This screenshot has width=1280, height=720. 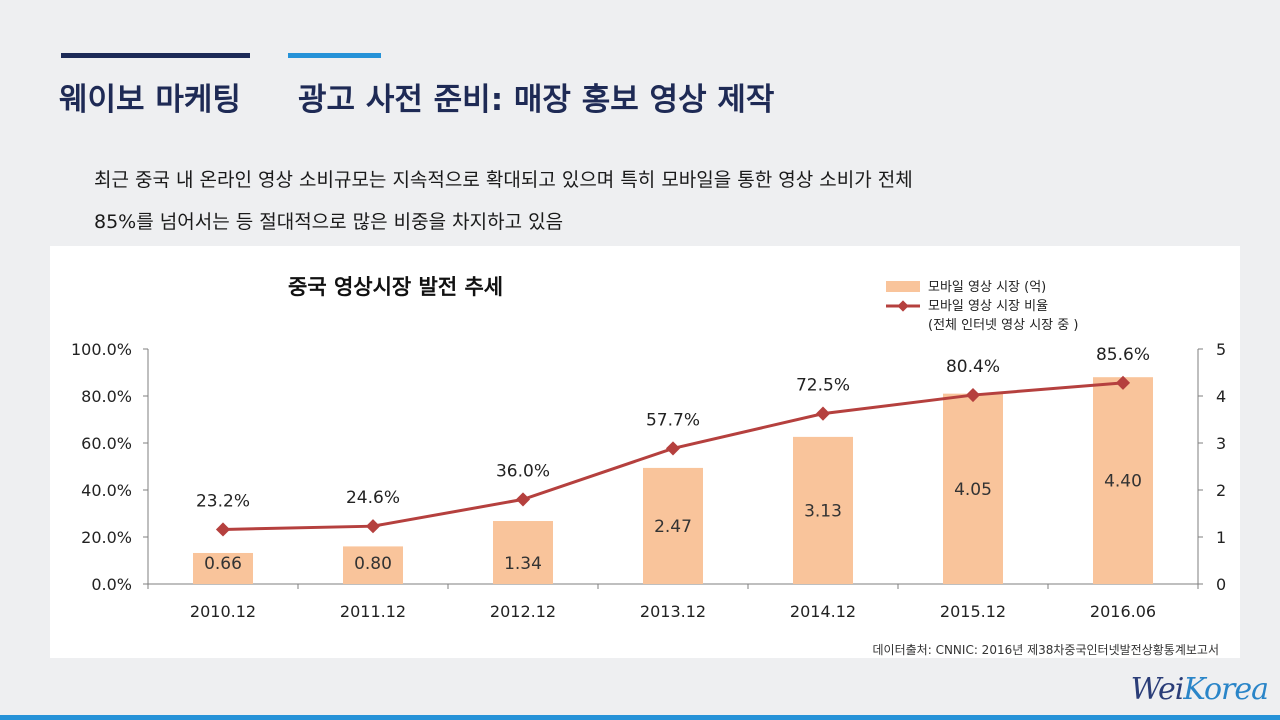 What do you see at coordinates (223, 564) in the screenshot?
I see `bar-value-label: 0.66` at bounding box center [223, 564].